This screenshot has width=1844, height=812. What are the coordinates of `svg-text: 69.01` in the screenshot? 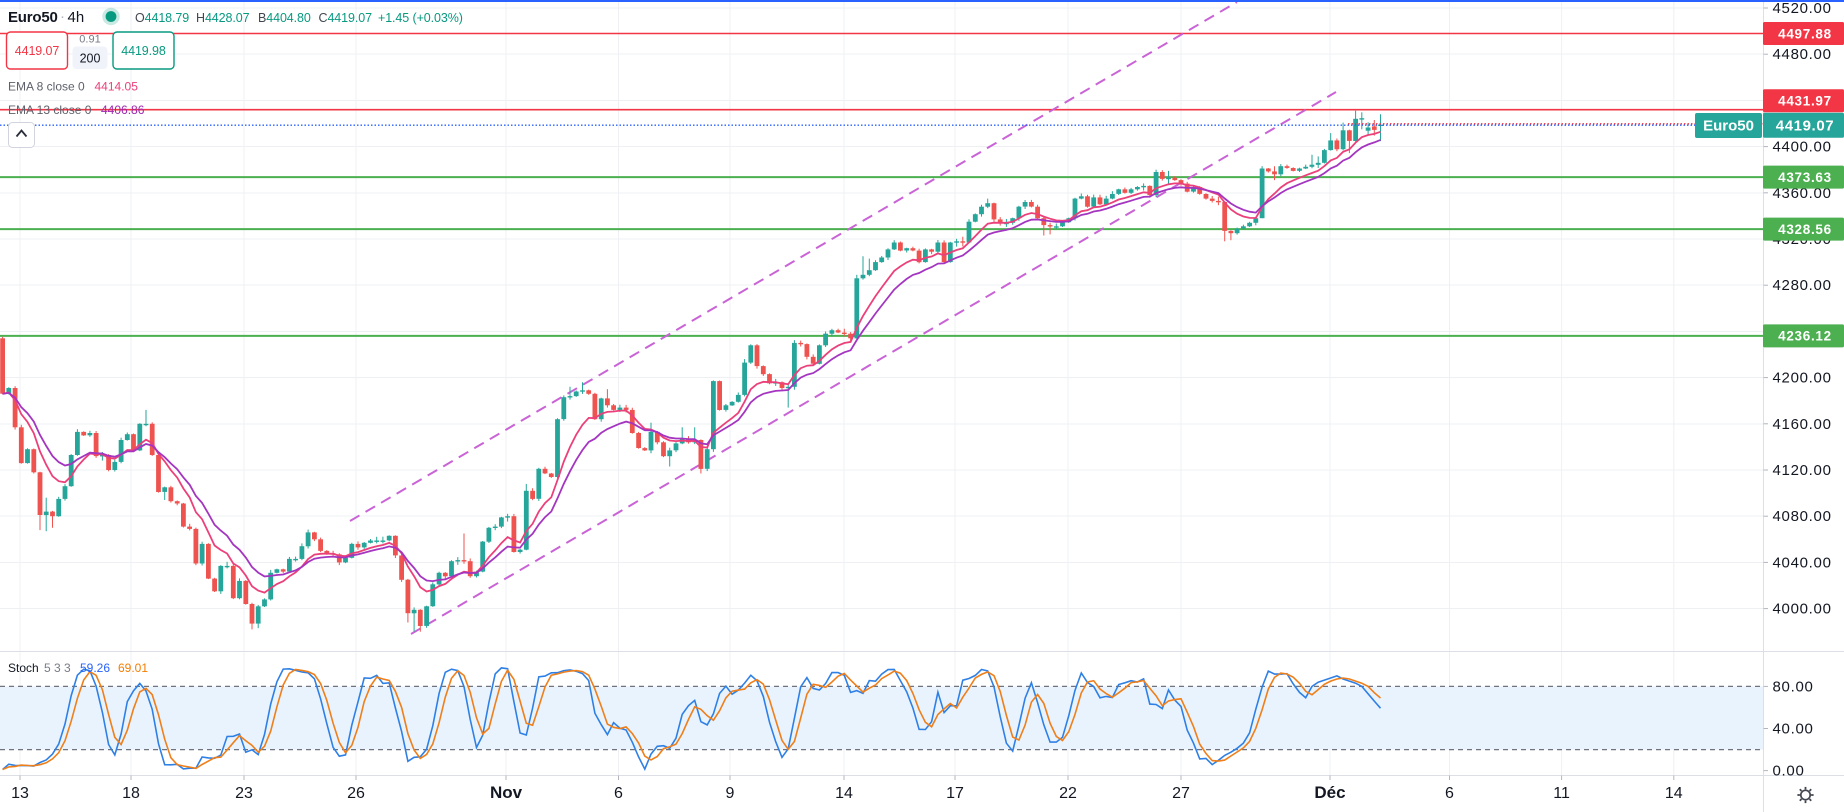 It's located at (133, 668).